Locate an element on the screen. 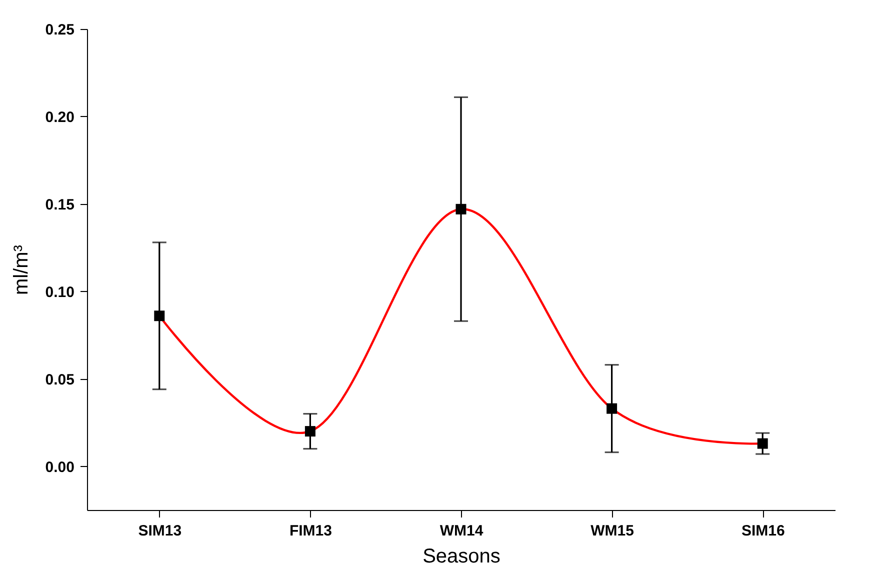  x-tick-label: WM15 is located at coordinates (612, 531).